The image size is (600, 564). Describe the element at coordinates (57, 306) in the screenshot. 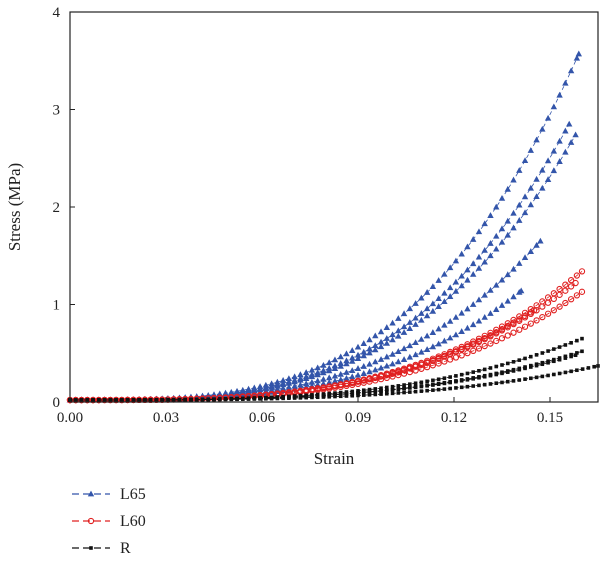

I see `y-tick-label: 1` at that location.